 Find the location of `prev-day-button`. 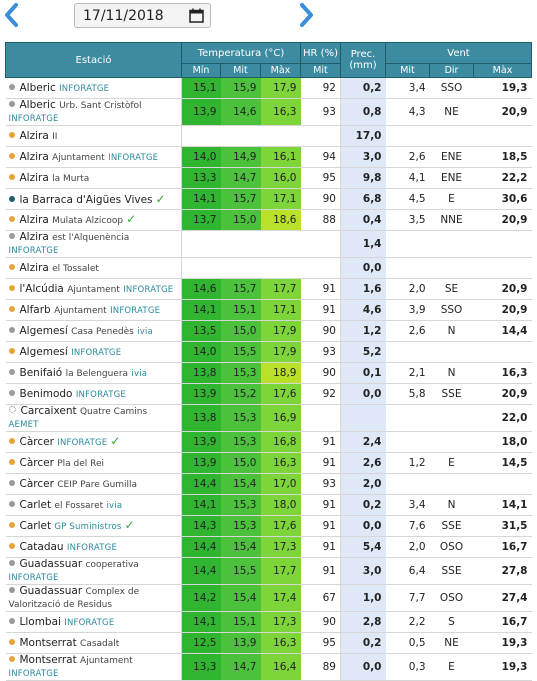

prev-day-button is located at coordinates (12, 15).